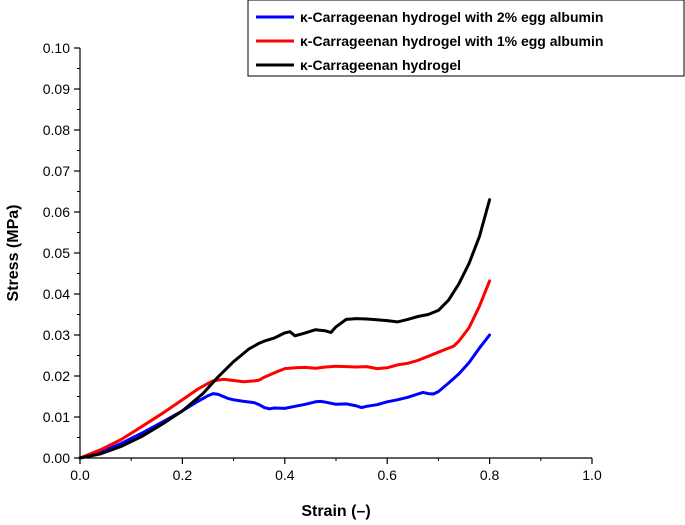  I want to click on legend-box, so click(466, 38).